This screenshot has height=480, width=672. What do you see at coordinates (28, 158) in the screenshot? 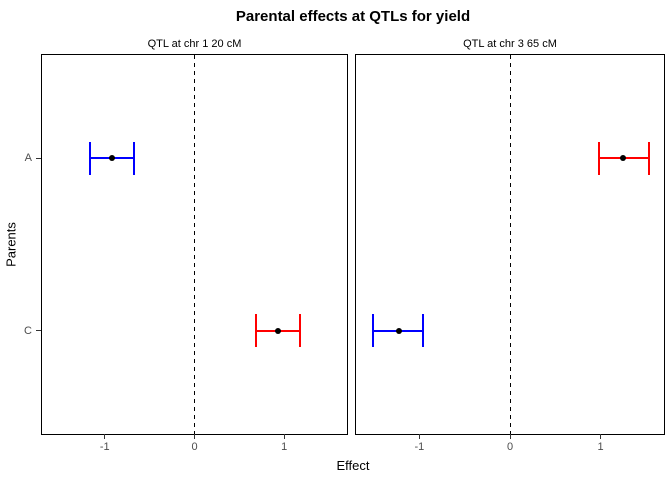
I see `y-axis-tick-label: A` at bounding box center [28, 158].